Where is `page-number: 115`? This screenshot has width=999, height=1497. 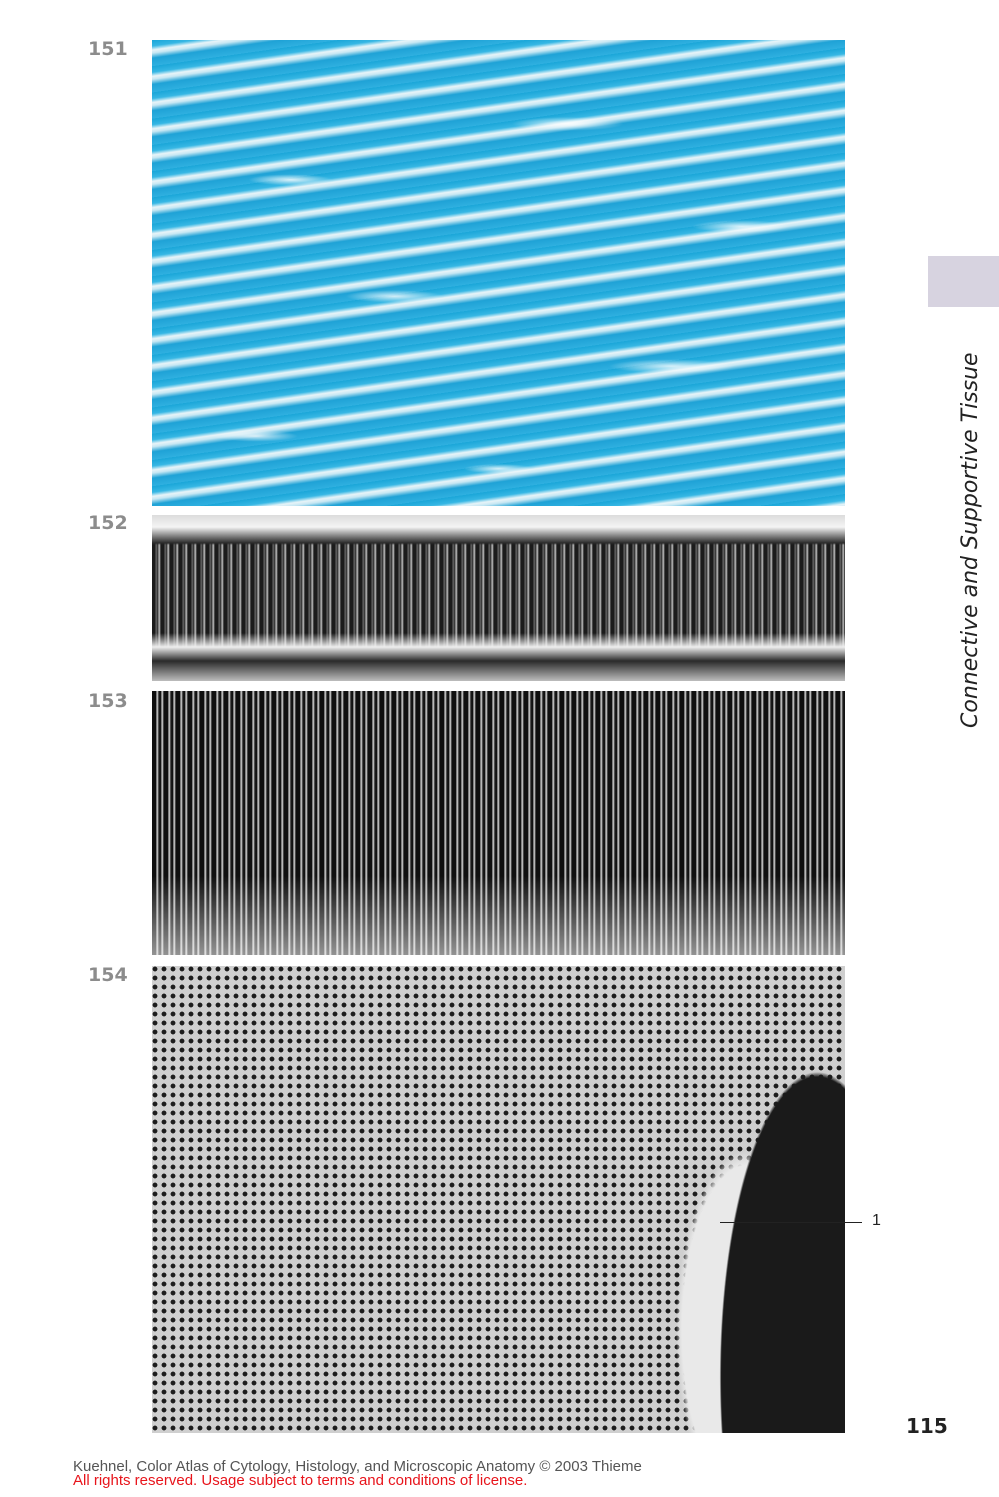
page-number: 115 is located at coordinates (927, 1426).